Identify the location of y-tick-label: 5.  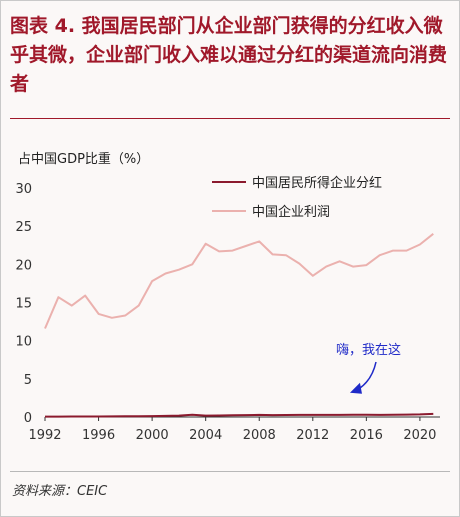
(28, 380).